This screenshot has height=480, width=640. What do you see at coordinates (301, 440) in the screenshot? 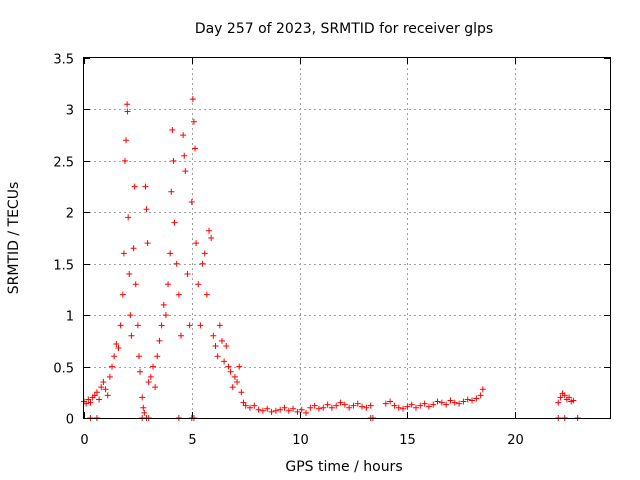
I see `x-tick-labels: 0 5 10 15 20` at bounding box center [301, 440].